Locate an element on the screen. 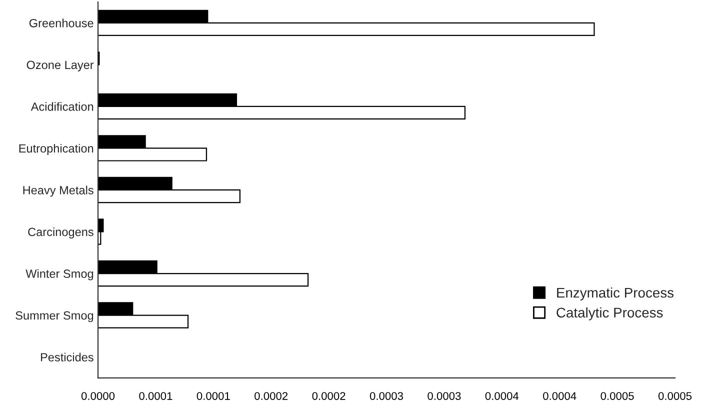 The width and height of the screenshot is (713, 409). y-tick-label: Ozone Layer is located at coordinates (60, 66).